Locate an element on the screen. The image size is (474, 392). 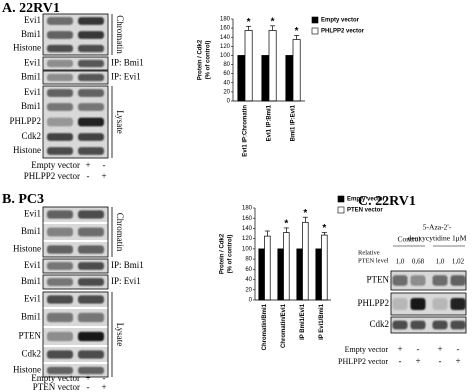
panel-label: C. 22RV1 is located at coordinates (387, 201).